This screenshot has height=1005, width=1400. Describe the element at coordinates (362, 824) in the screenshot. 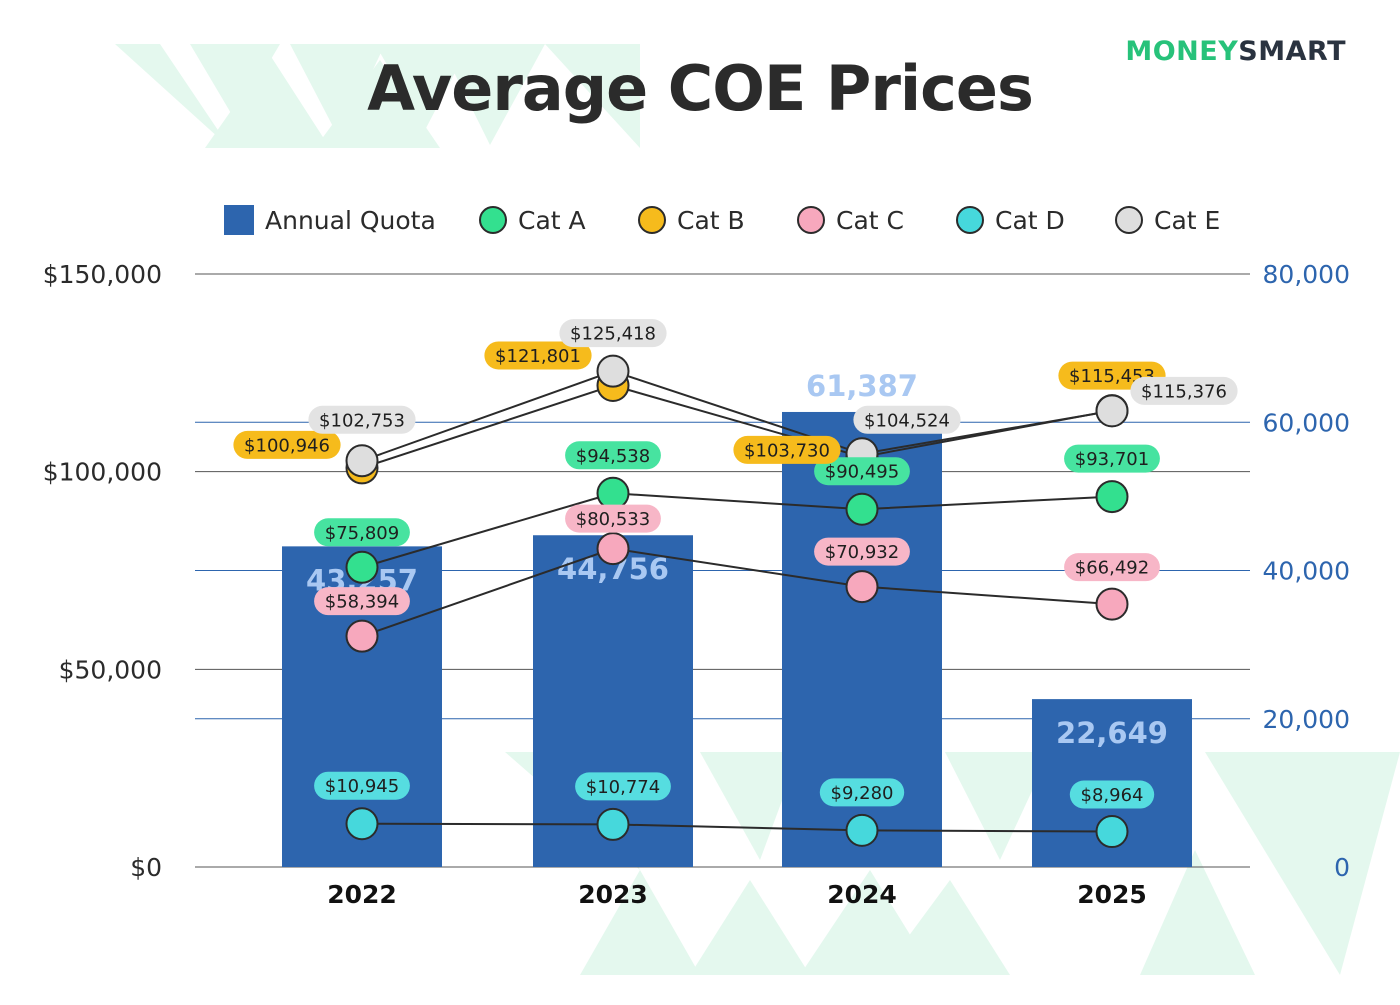

I see `point-cat_d-2022` at that location.